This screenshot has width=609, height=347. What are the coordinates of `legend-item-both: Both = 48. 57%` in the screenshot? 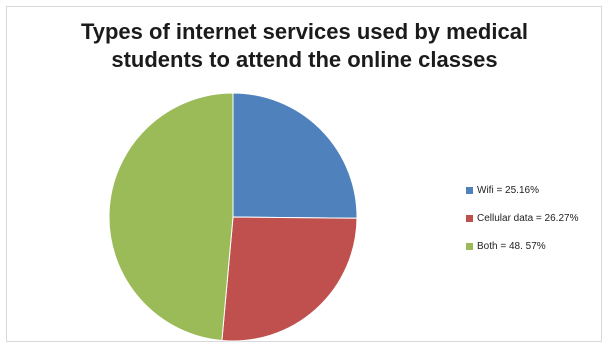 It's located at (522, 246).